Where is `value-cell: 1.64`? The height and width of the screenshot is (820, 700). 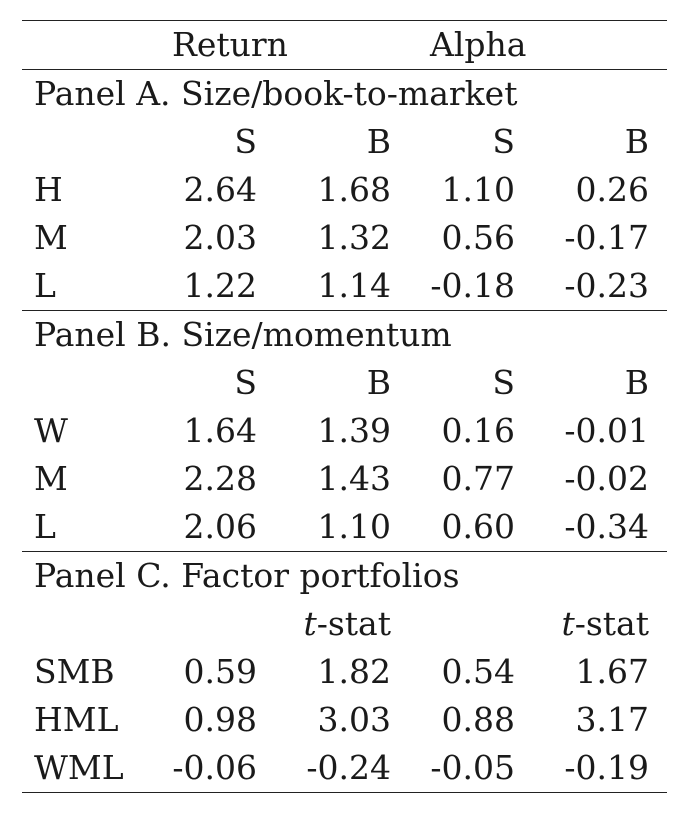
value-cell: 1.64 is located at coordinates (220, 430).